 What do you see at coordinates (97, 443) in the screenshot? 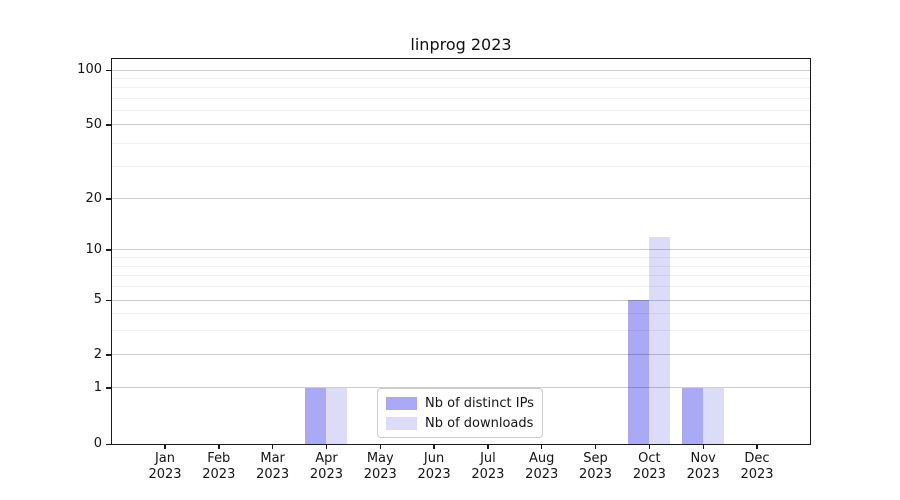
I see `y-tick-label: 0` at bounding box center [97, 443].